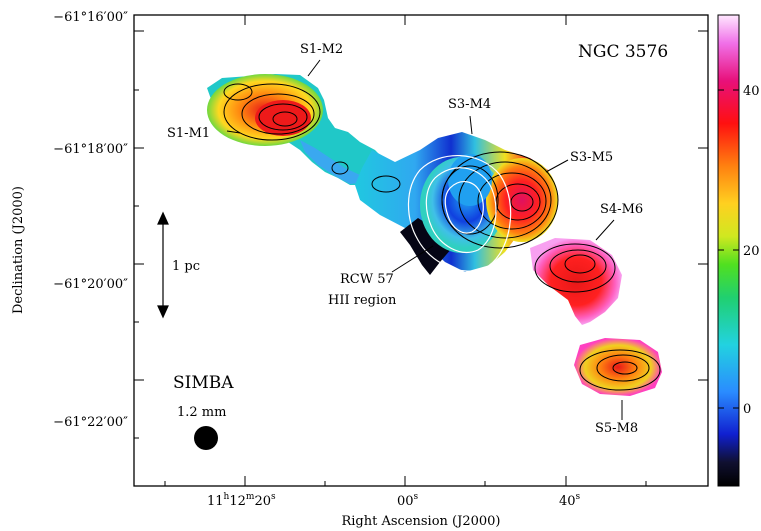  Describe the element at coordinates (203, 383) in the screenshot. I see `instrument-label: SIMBA` at that location.